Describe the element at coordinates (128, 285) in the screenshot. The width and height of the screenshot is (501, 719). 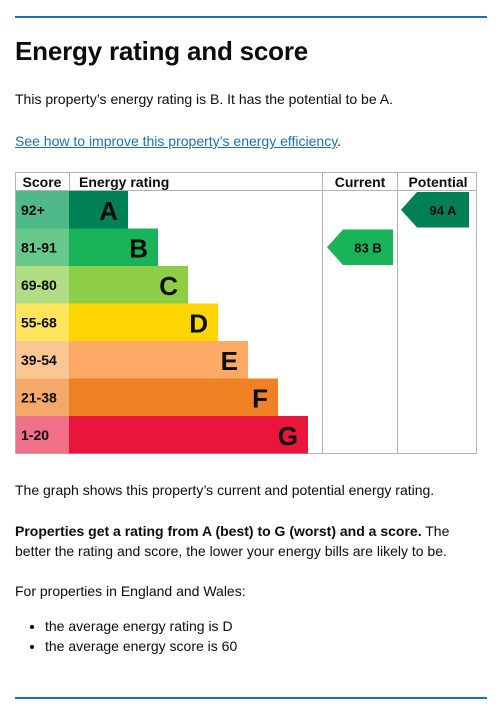
I see `band-c-bar` at that location.